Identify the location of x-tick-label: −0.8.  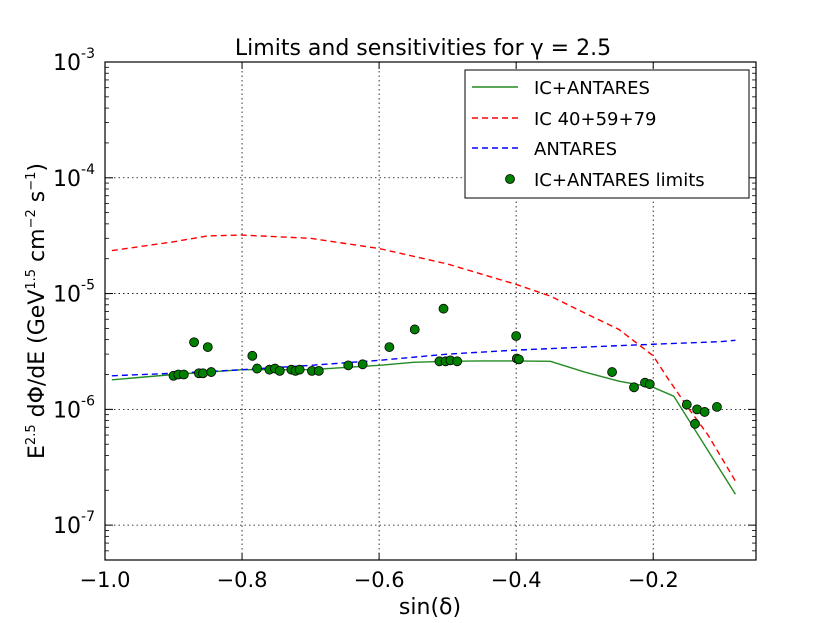
(242, 580).